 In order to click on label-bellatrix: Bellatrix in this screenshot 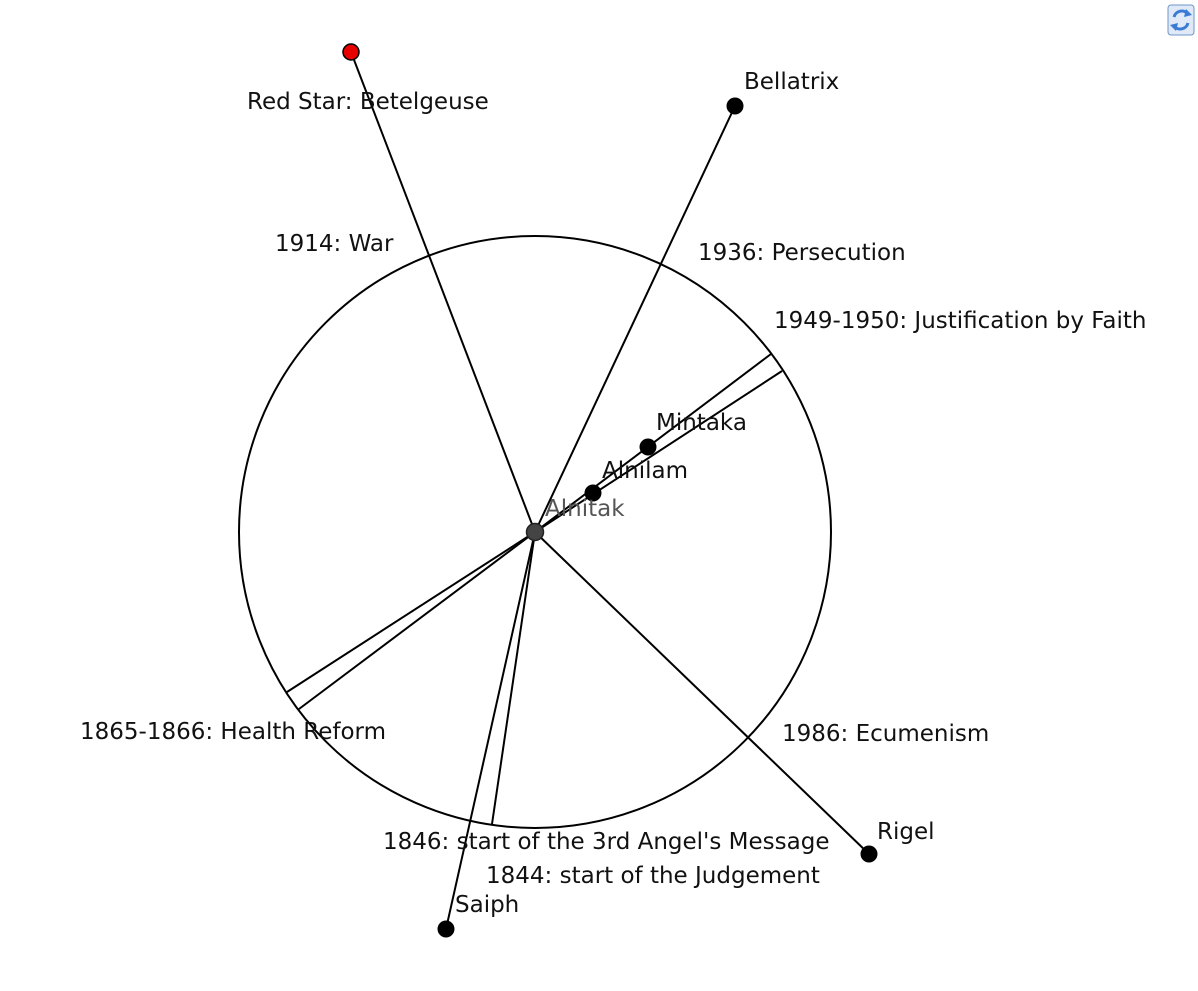, I will do `click(791, 82)`.